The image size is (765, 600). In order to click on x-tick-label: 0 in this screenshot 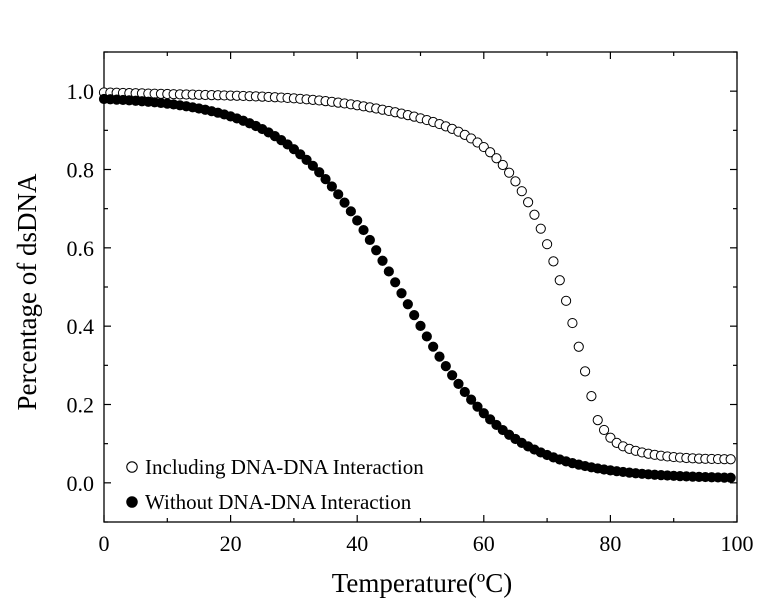, I will do `click(104, 543)`.